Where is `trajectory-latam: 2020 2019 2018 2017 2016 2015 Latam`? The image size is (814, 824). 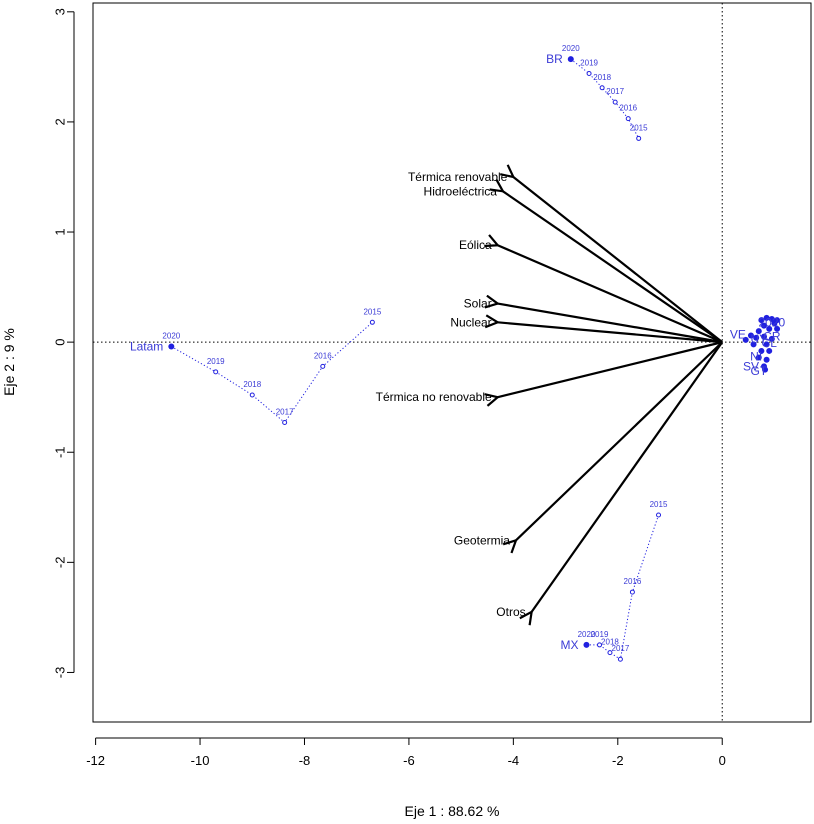
trajectory-latam: 2020 2019 2018 2017 2016 2015 Latam is located at coordinates (256, 366).